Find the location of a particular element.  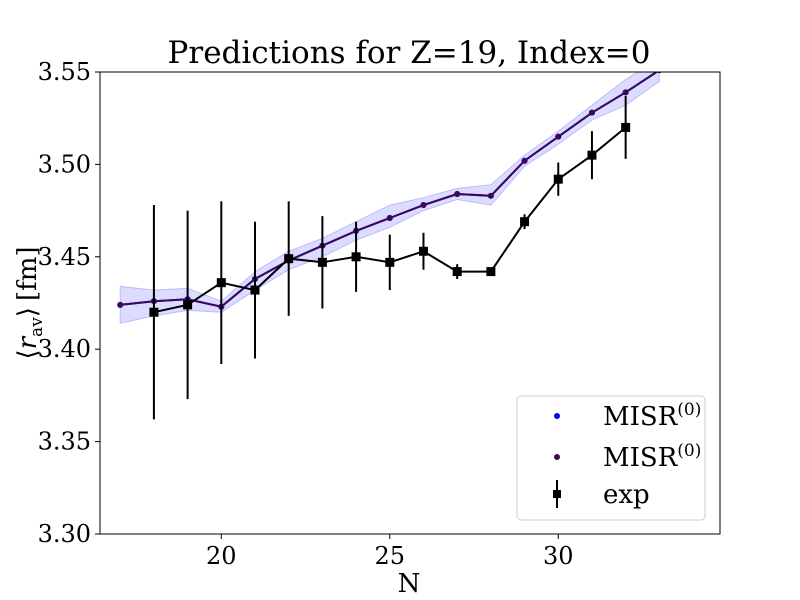

y-axis-title-bracket-open: ⟨ is located at coordinates (28, 354).